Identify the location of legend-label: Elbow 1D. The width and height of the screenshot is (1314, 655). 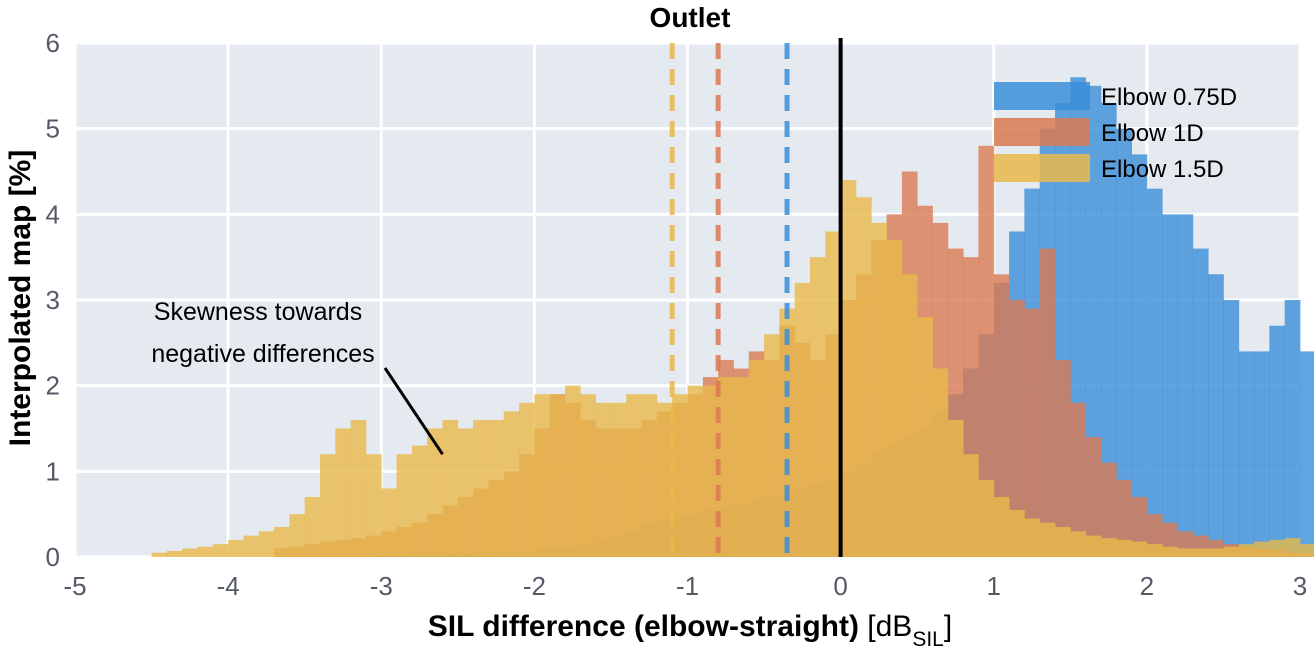
(1152, 133).